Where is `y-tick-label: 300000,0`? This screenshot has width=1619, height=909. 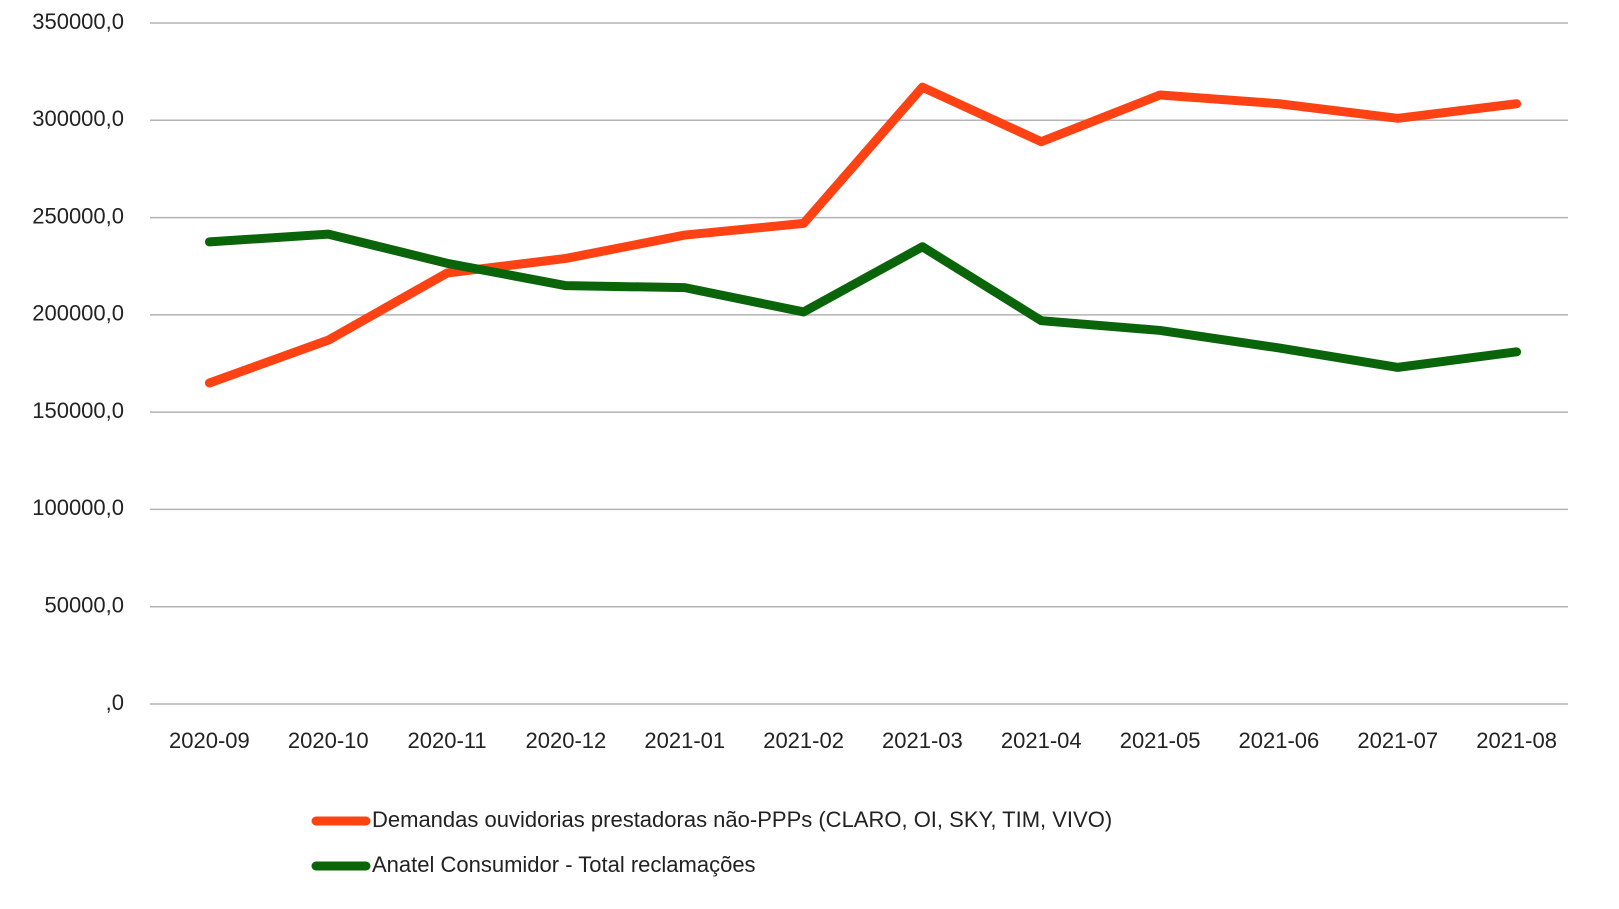
y-tick-label: 300000,0 is located at coordinates (78, 118).